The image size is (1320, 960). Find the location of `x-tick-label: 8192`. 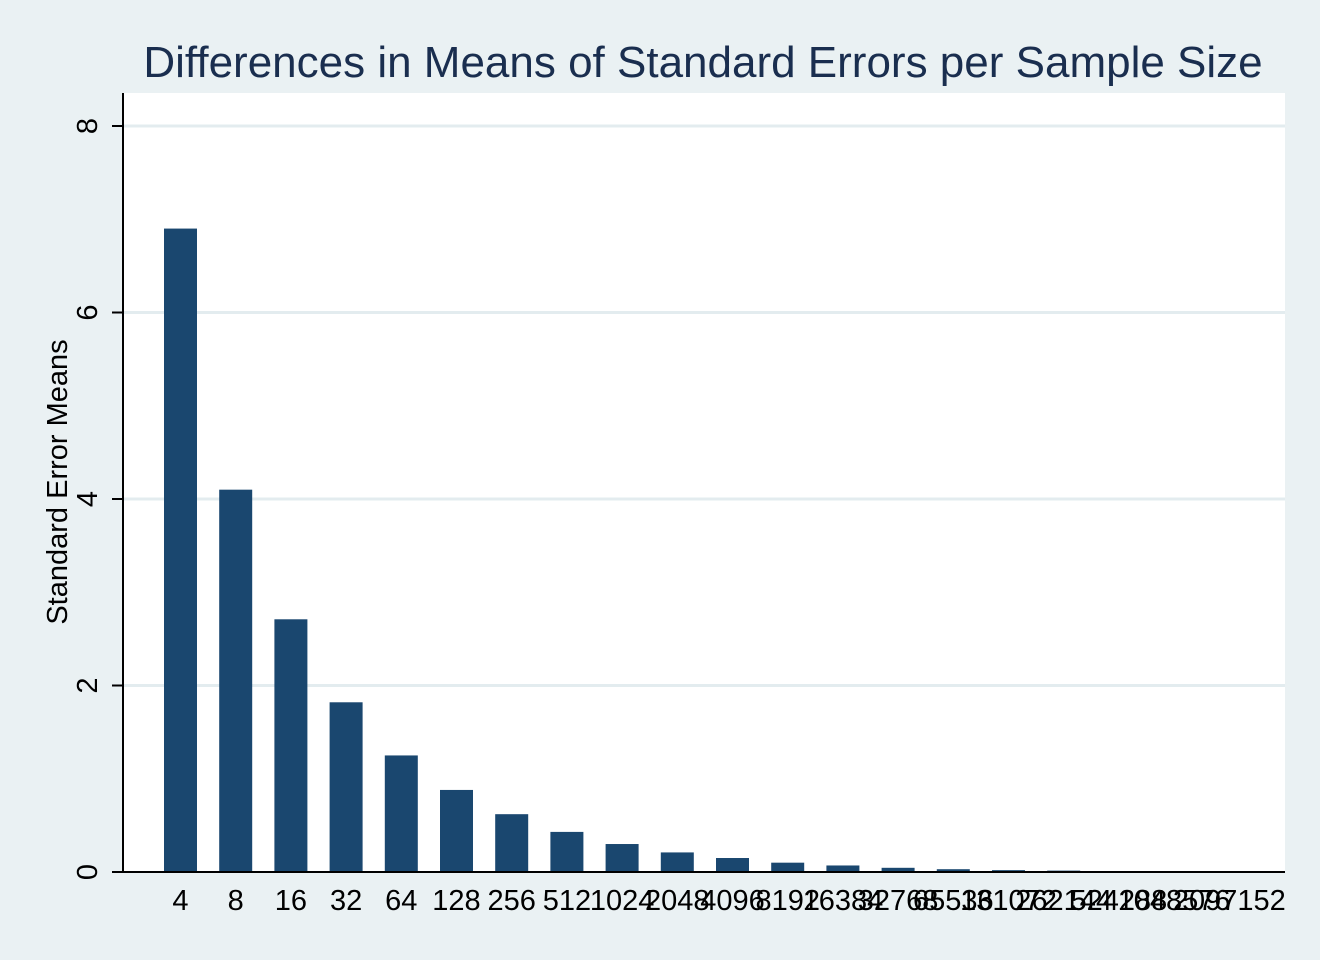

x-tick-label: 8192 is located at coordinates (787, 901).